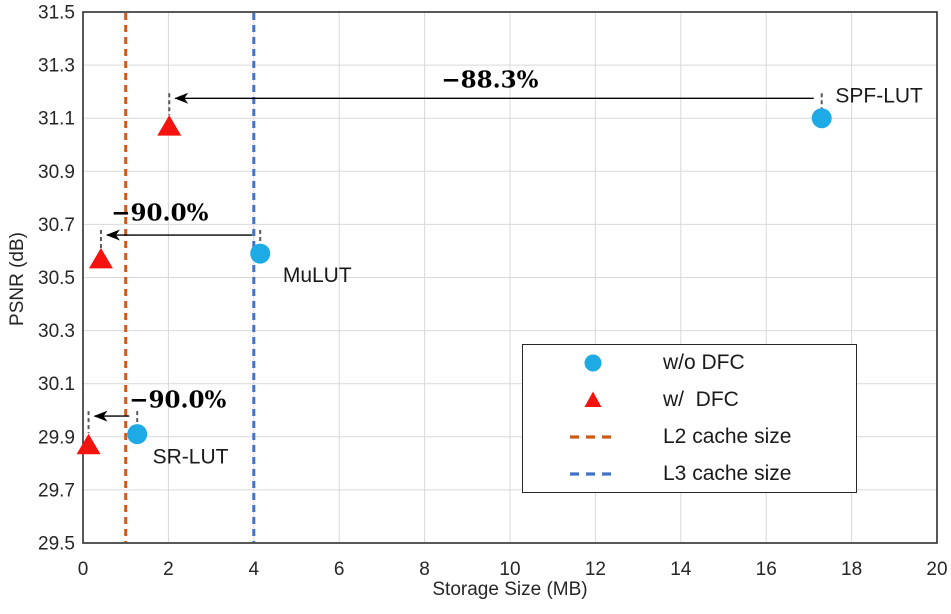 The height and width of the screenshot is (614, 951). Describe the element at coordinates (879, 96) in the screenshot. I see `point-label: SPF-LUT` at that location.